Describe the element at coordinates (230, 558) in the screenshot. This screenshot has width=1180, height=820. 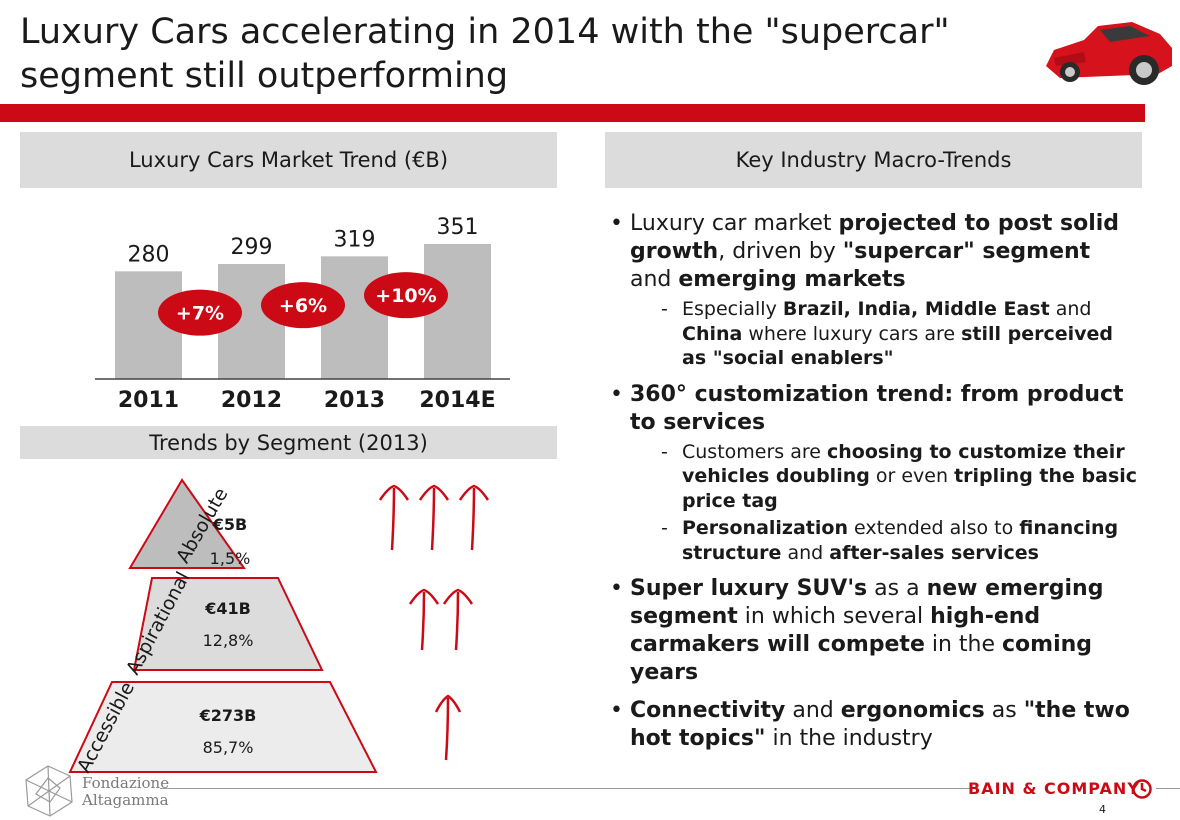
I see `segment-share-absolute: 1,5%` at that location.